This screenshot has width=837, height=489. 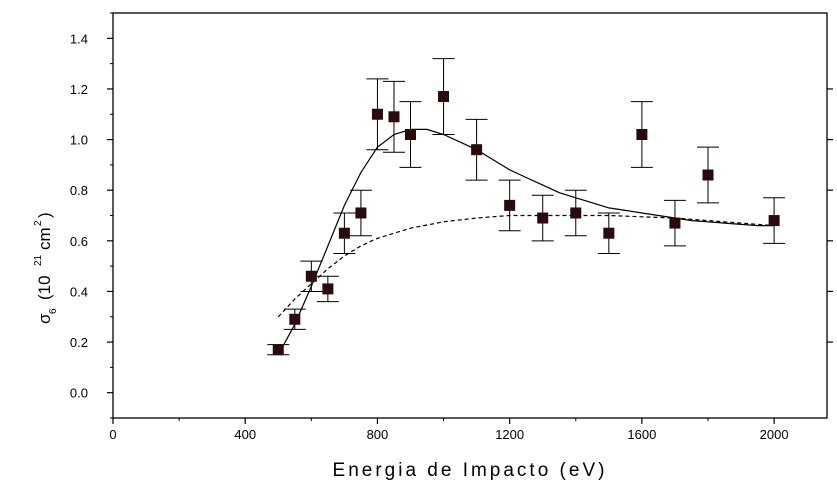 I want to click on y-tick-label: 0.8, so click(x=79, y=190).